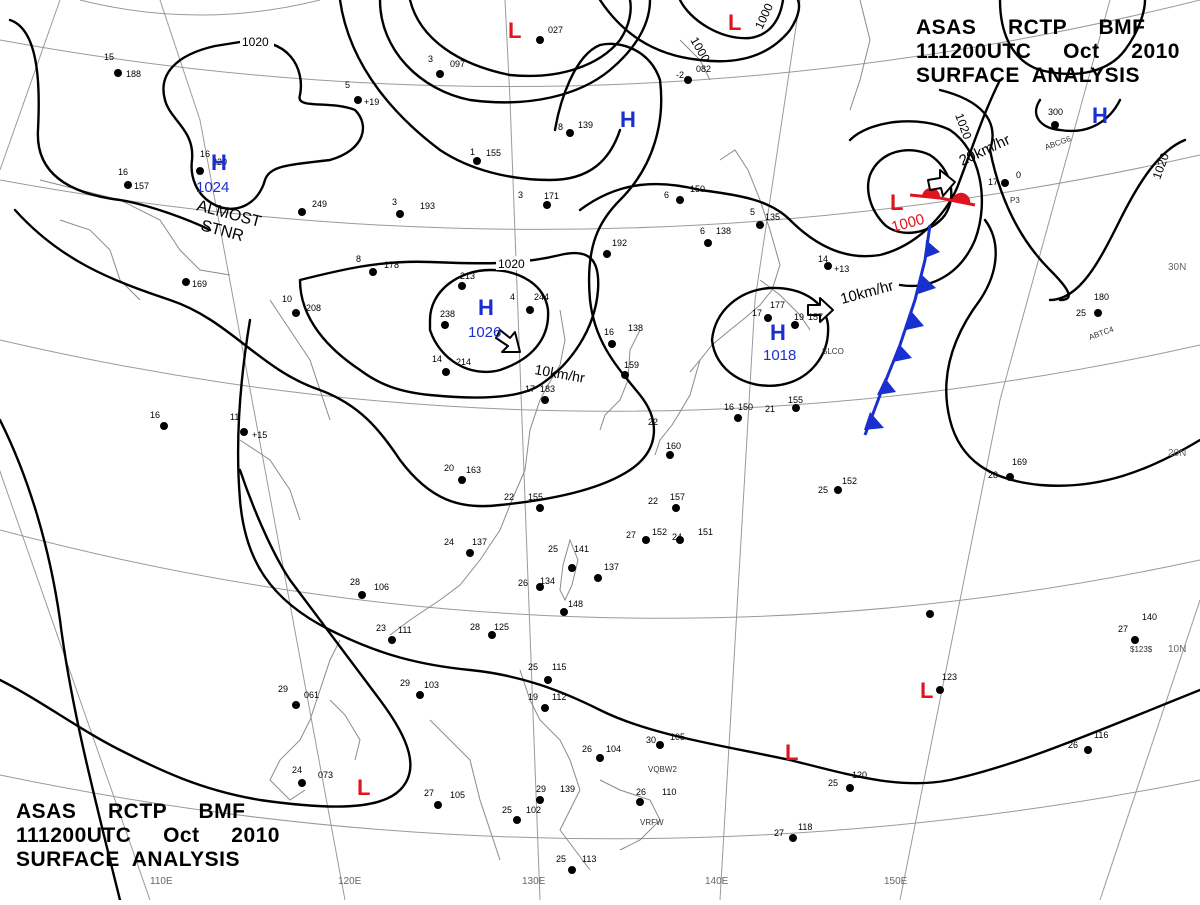  I want to click on station-pressure: 157, so click(815, 317).